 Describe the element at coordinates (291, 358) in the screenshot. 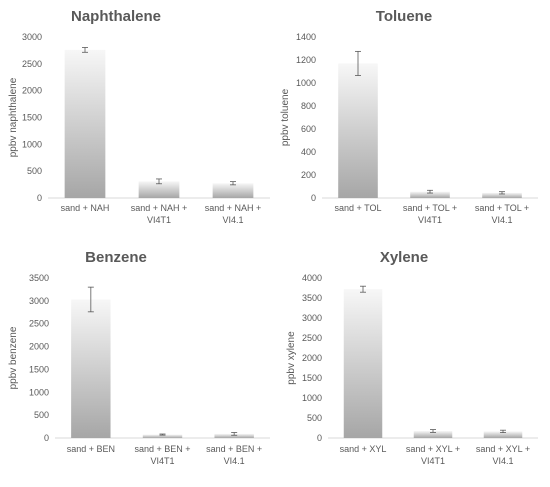

I see `y-axis-label: ppbv xylene` at that location.